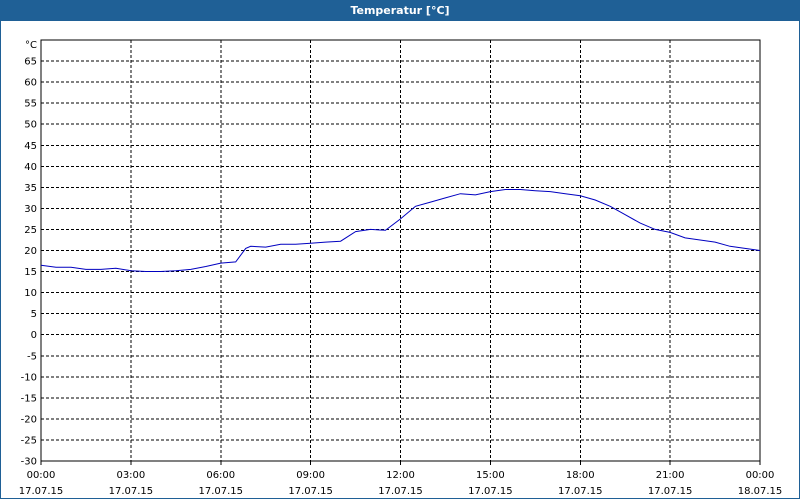 This screenshot has width=800, height=500. What do you see at coordinates (34, 335) in the screenshot?
I see `y-tick-label: 0` at bounding box center [34, 335].